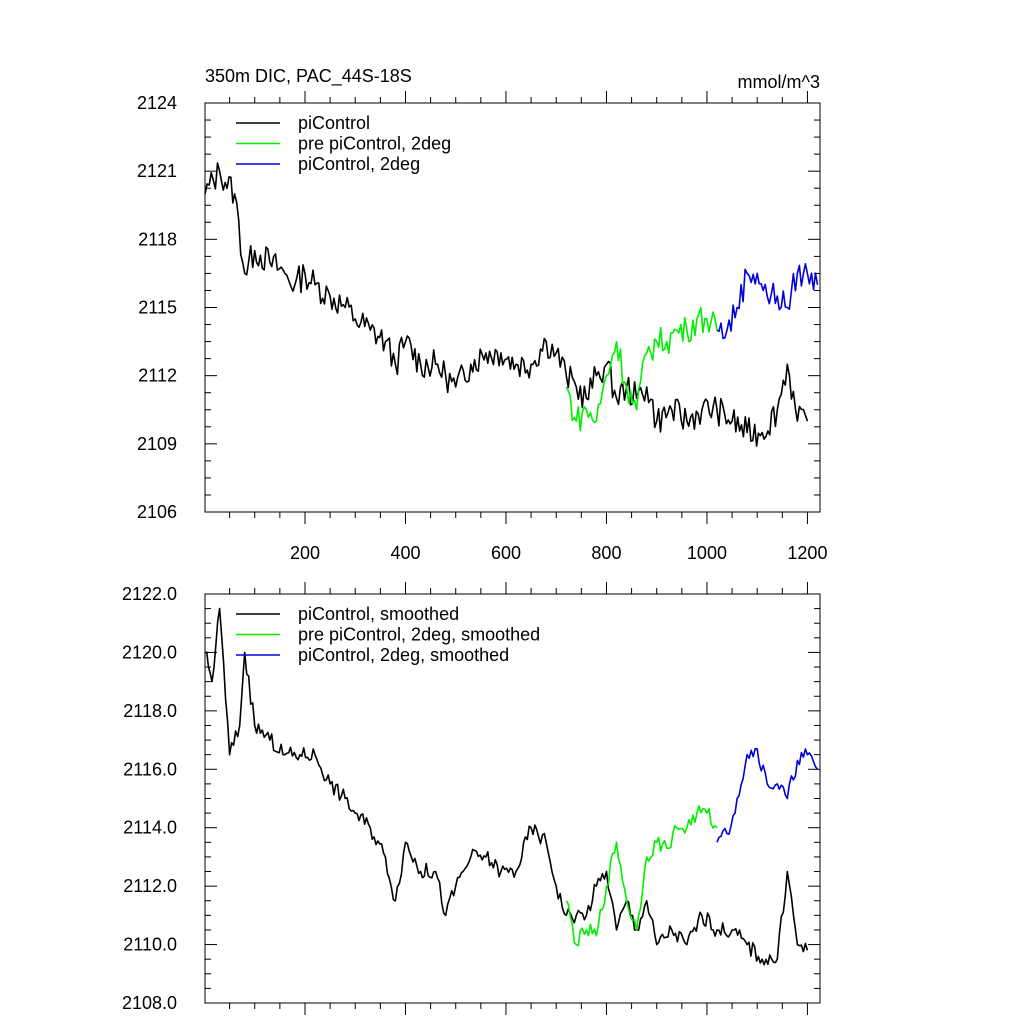 This screenshot has width=1024, height=1024. Describe the element at coordinates (149, 594) in the screenshot. I see `y-tick-label-1-7: 2122.0` at that location.